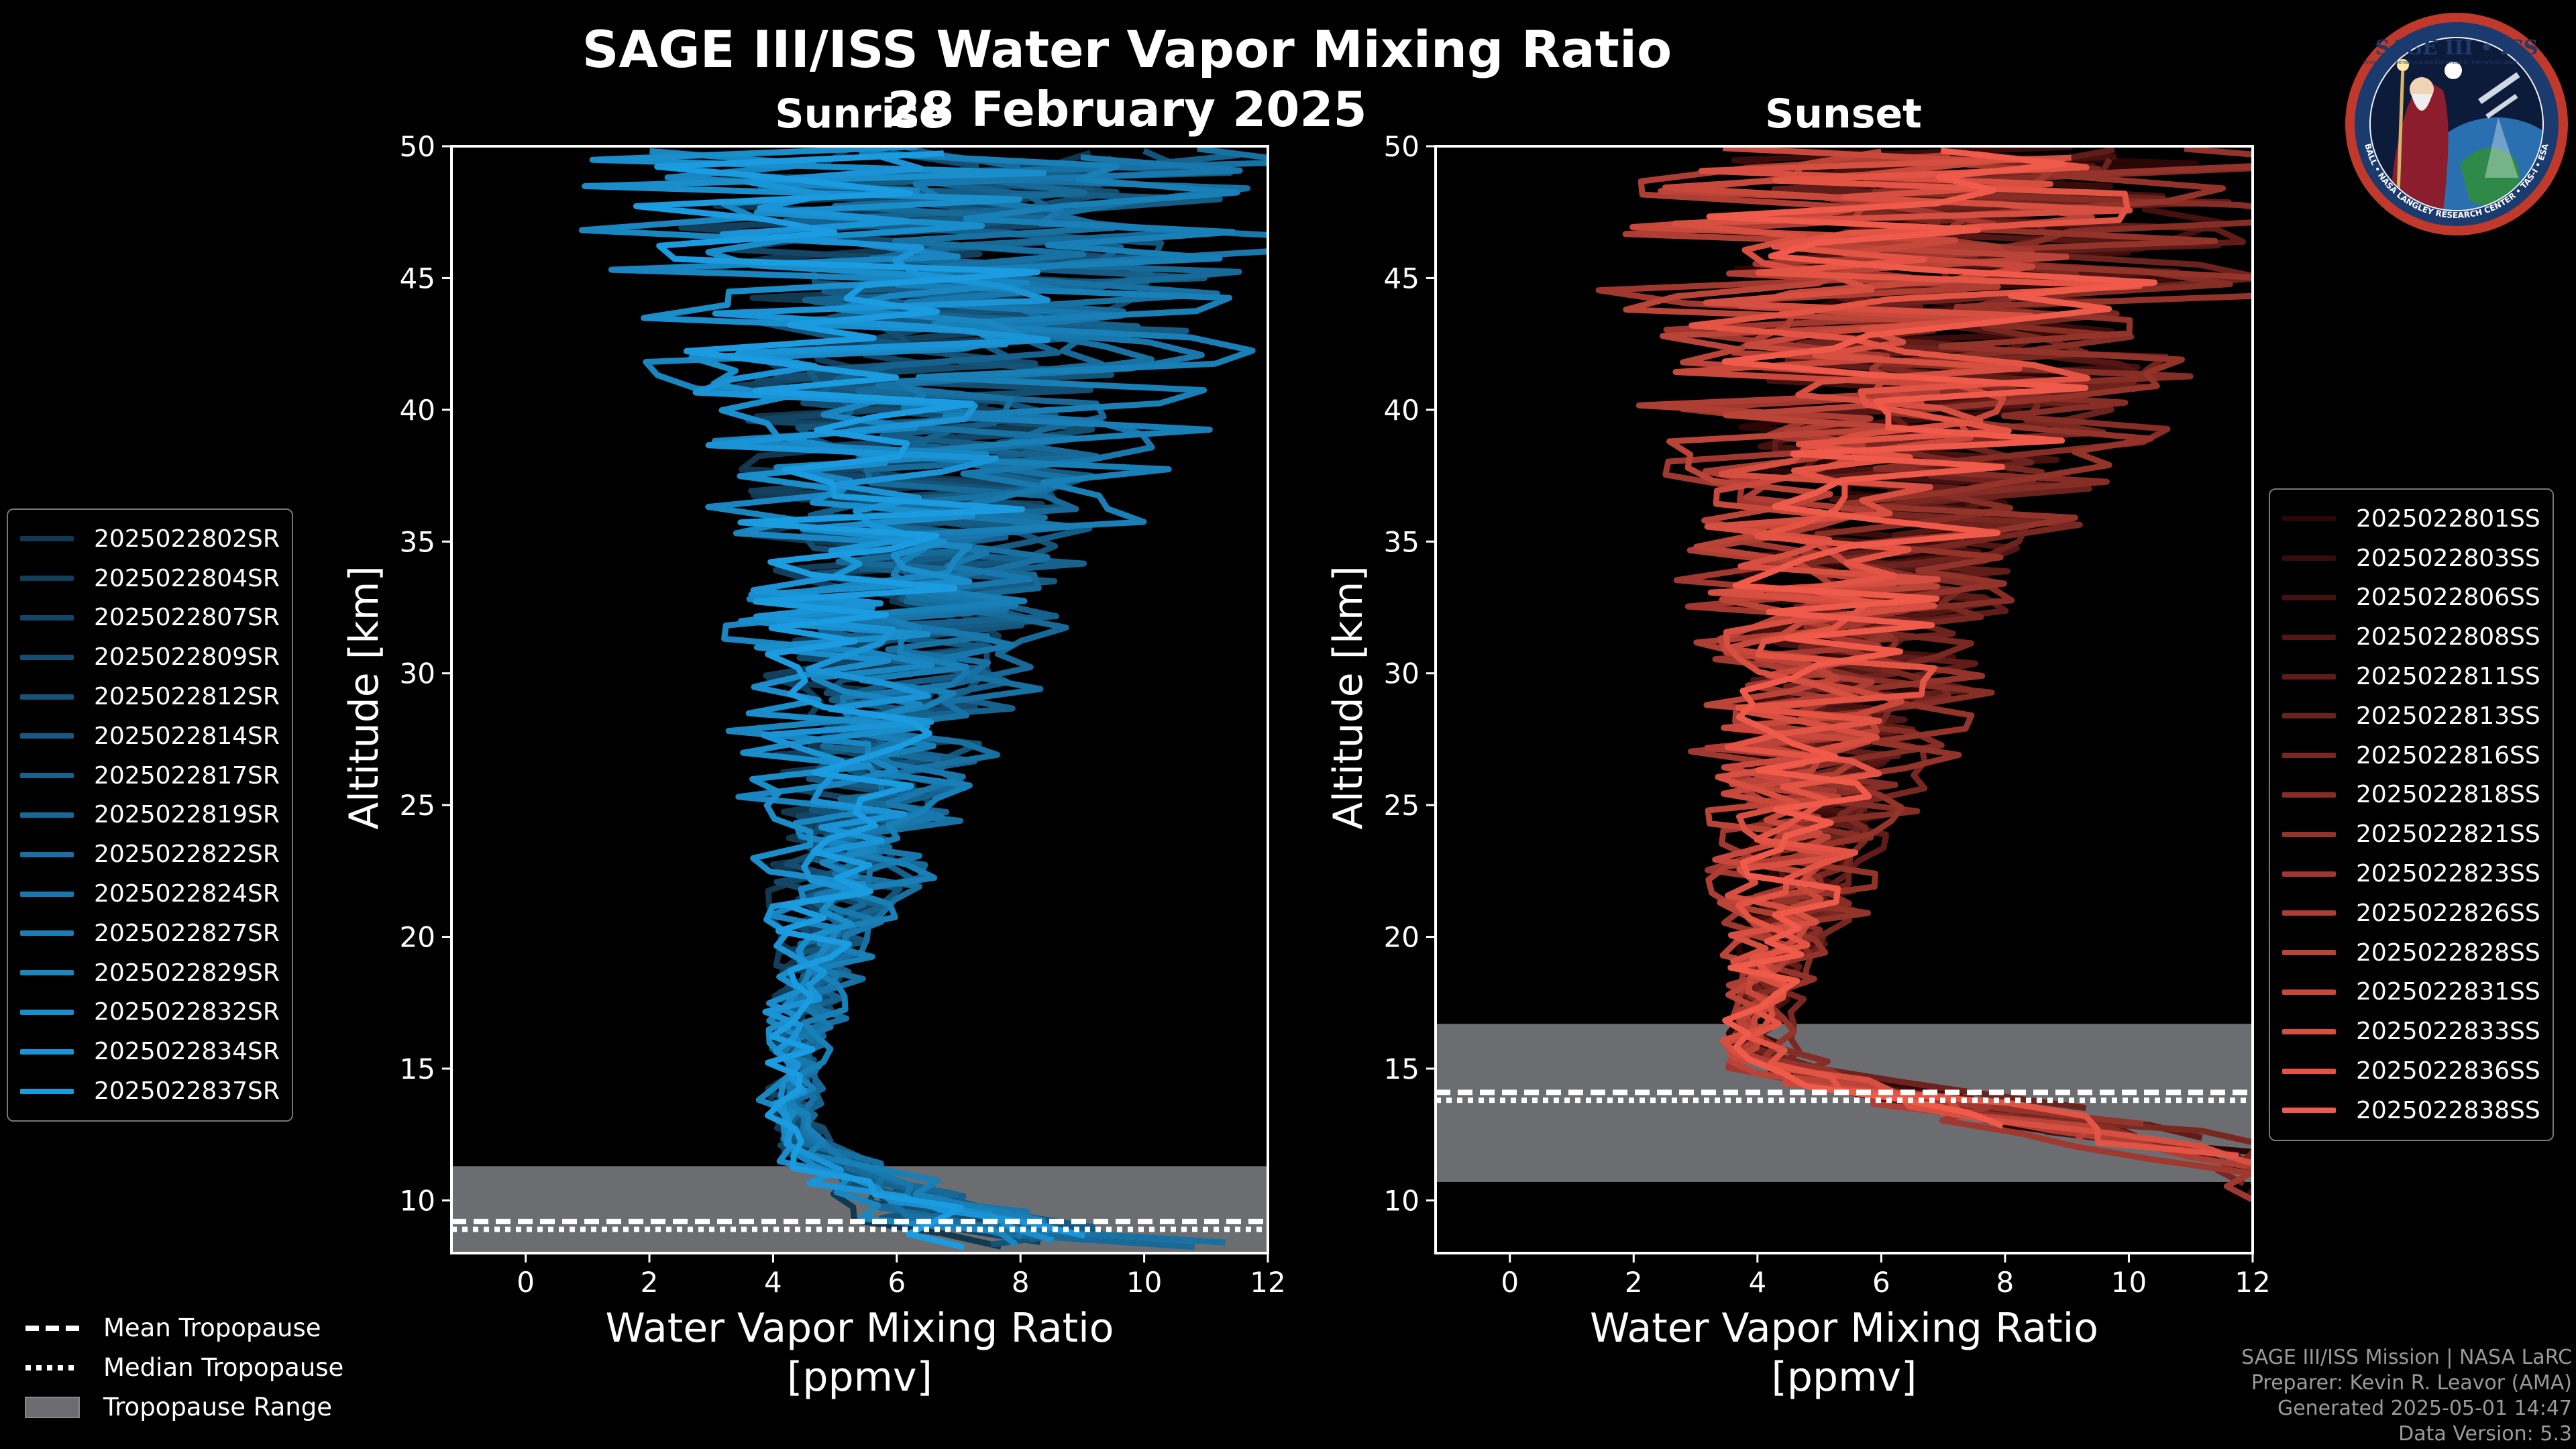  Describe the element at coordinates (2448, 598) in the screenshot. I see `legend-label: 2025022806SS` at that location.